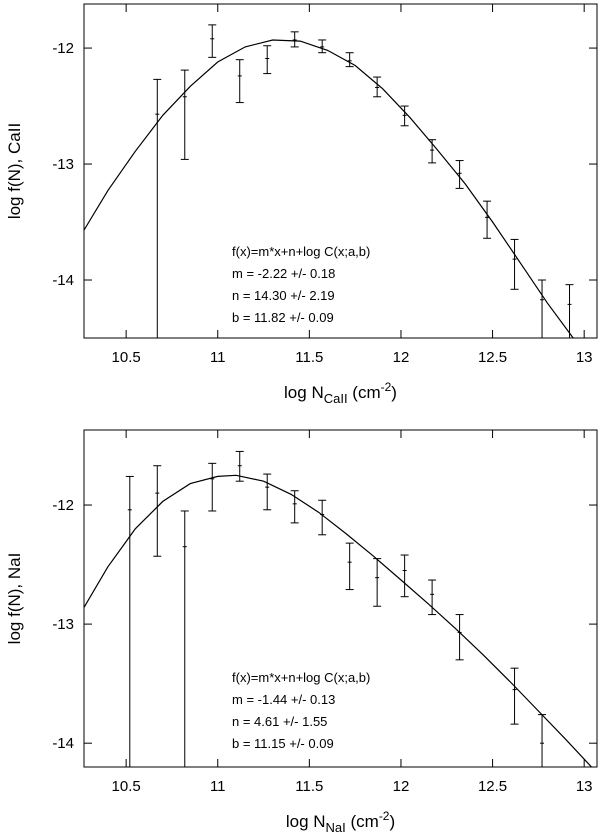  What do you see at coordinates (63, 743) in the screenshot?
I see `bottom-ytick-label: -14` at bounding box center [63, 743].